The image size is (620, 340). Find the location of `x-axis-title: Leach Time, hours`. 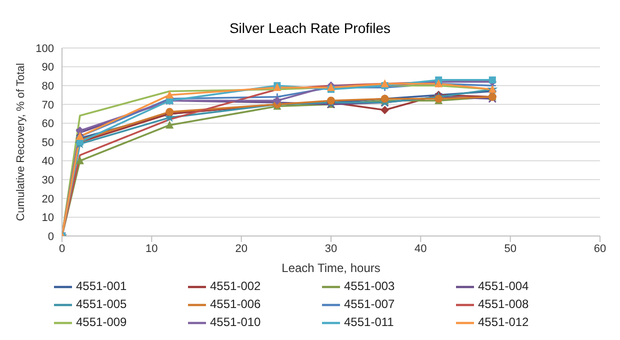

x-axis-title: Leach Time, hours is located at coordinates (331, 268).